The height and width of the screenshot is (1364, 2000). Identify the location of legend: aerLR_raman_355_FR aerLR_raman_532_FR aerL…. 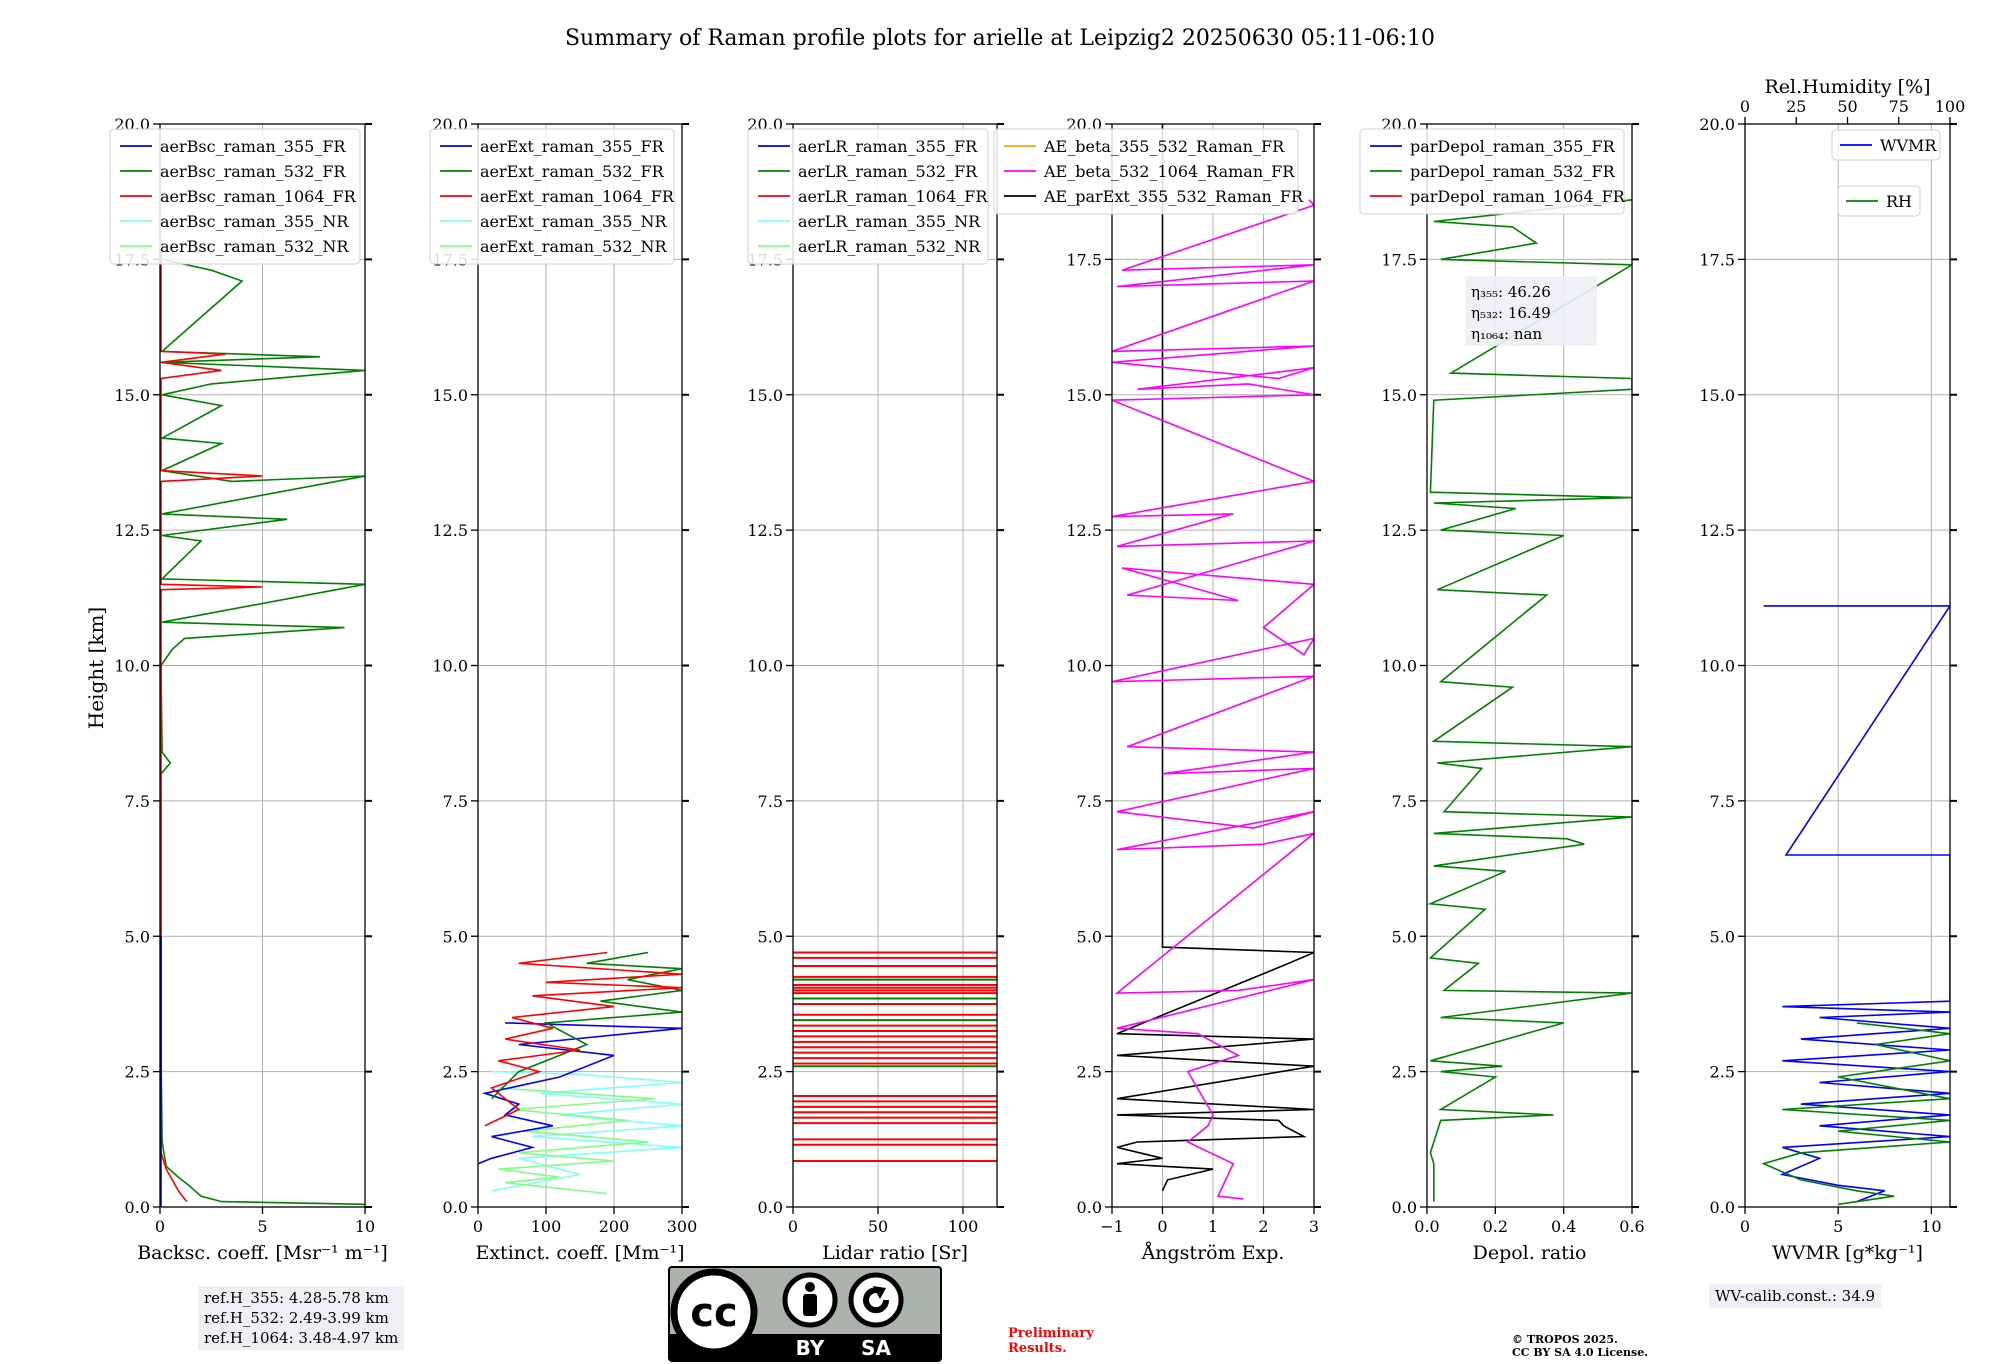
(868, 196).